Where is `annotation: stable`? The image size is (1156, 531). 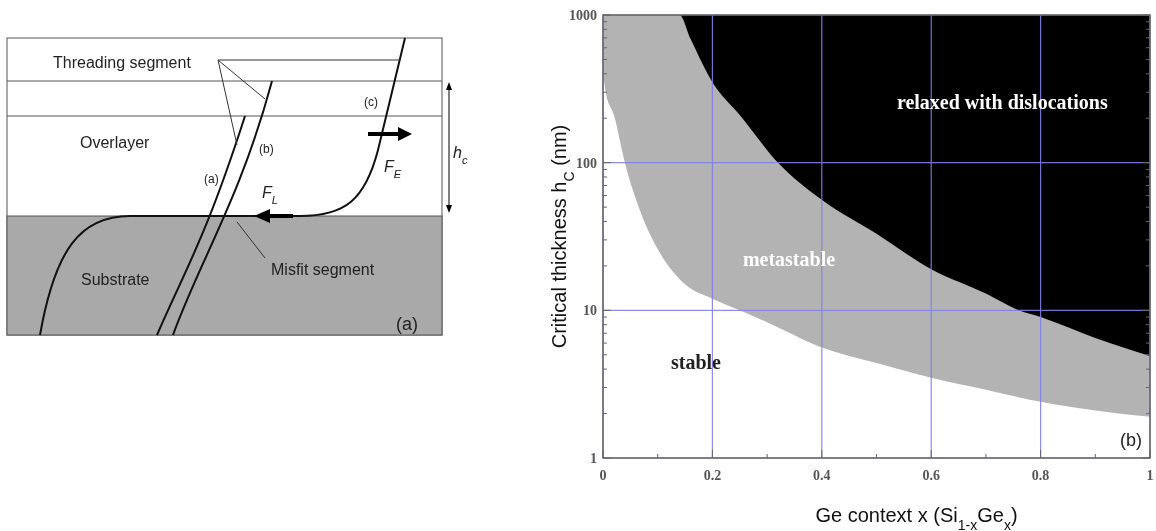
annotation: stable is located at coordinates (696, 362).